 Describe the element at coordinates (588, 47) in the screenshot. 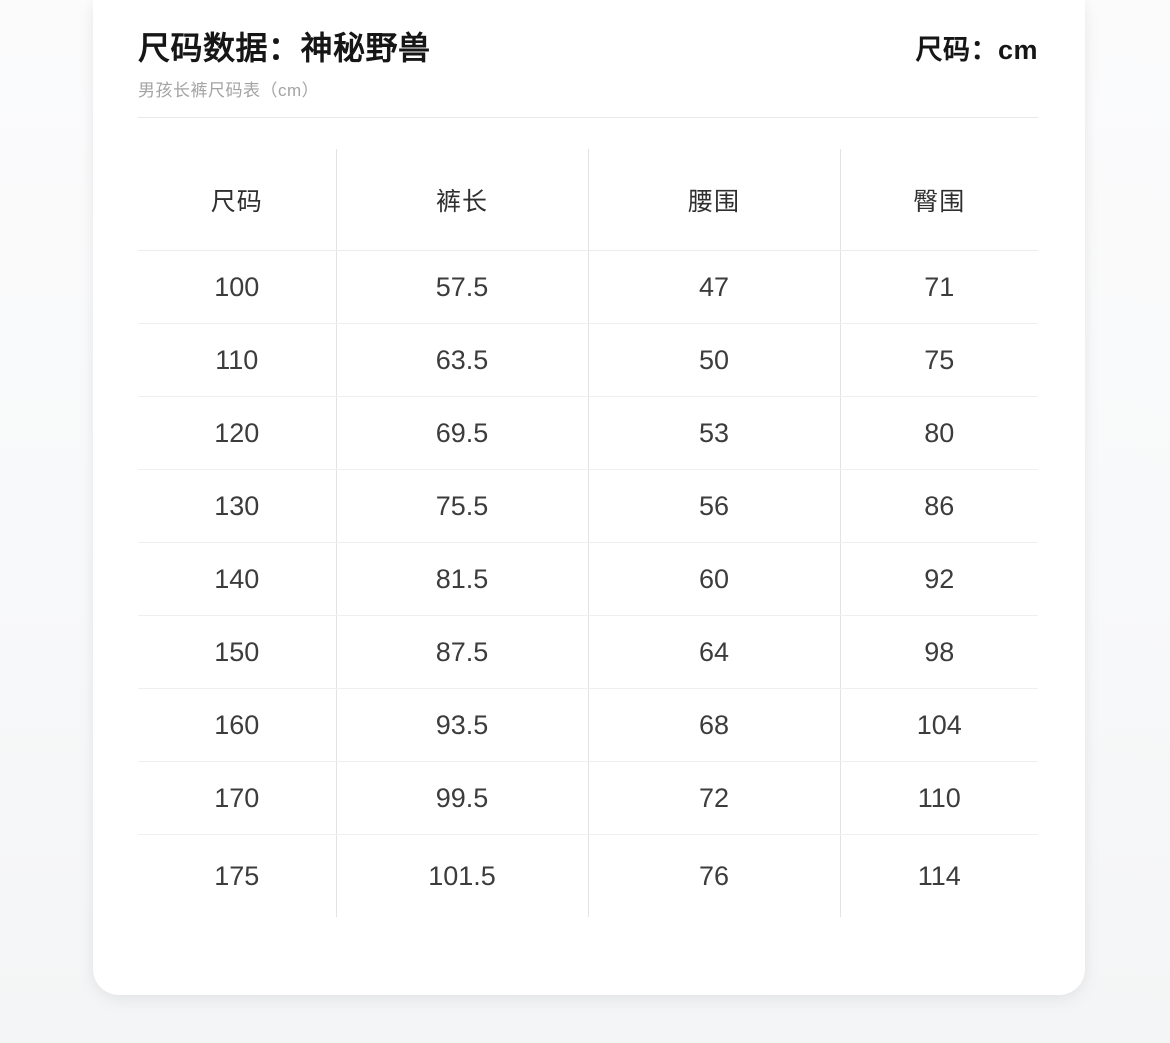

I see `title-row: 尺码数据：神秘野兽 尺码：cm` at that location.